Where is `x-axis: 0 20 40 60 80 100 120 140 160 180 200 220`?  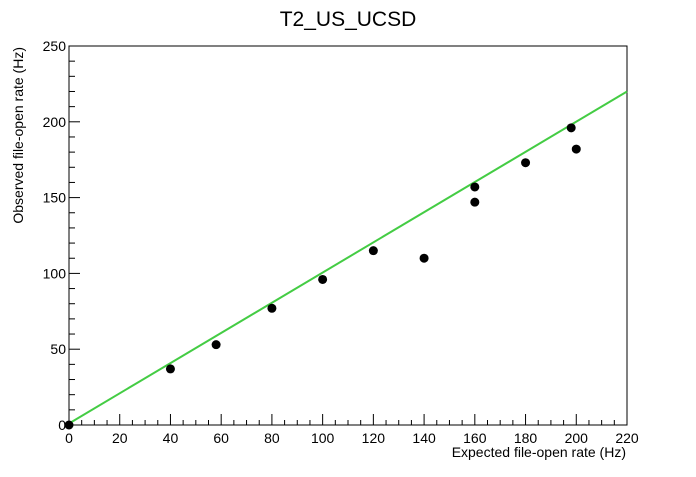
x-axis: 0 20 40 60 80 100 120 140 160 180 200 220 is located at coordinates (352, 430).